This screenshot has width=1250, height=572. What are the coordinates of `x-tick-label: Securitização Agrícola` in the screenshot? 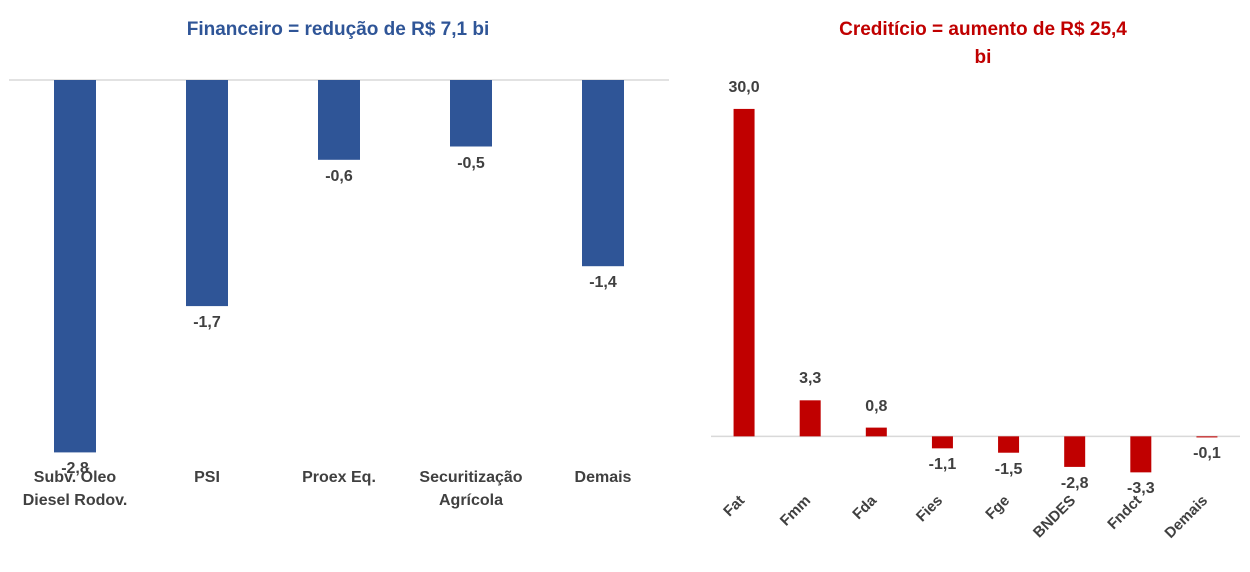 It's located at (471, 489).